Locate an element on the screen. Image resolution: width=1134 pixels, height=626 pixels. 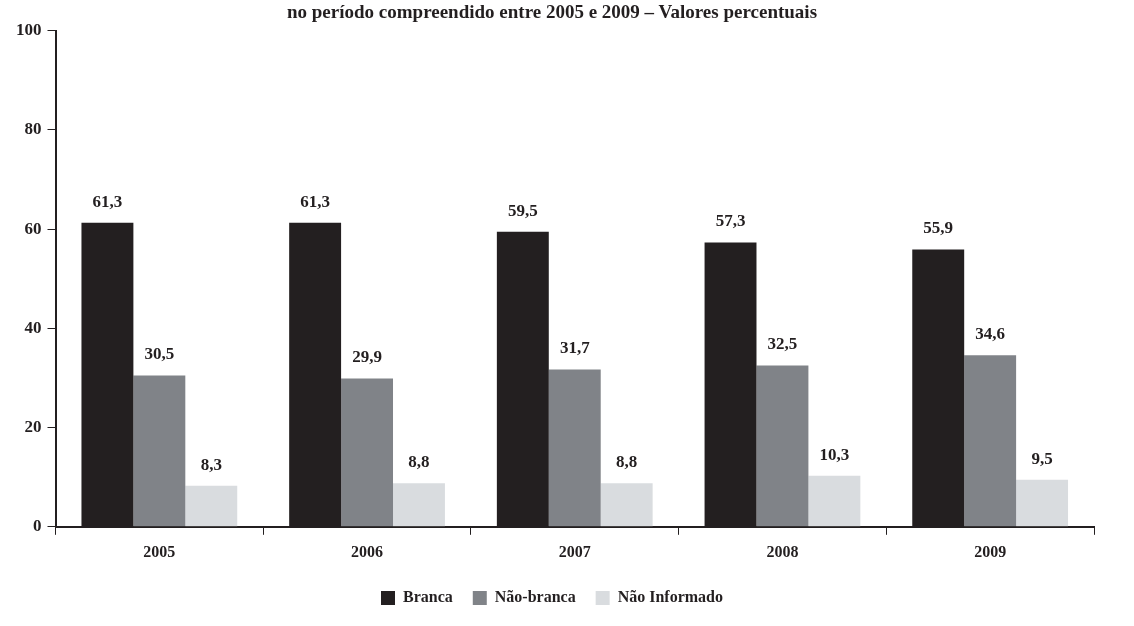
legend-label: Branca is located at coordinates (428, 597).